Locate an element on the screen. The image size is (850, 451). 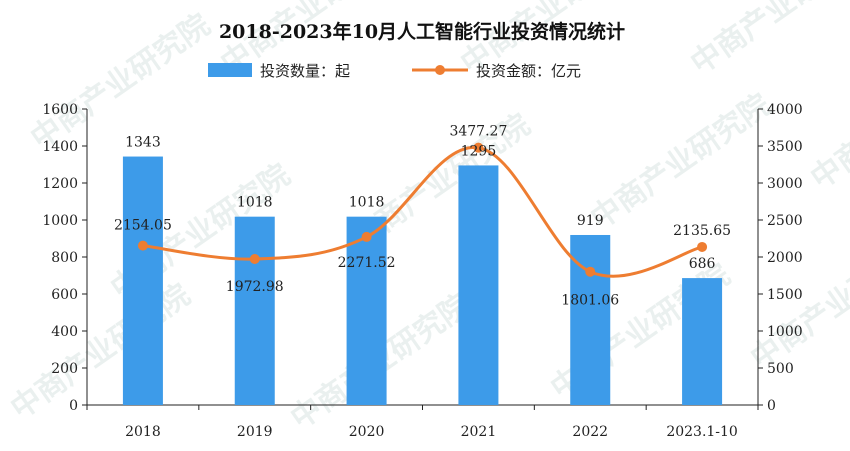
line-data-label: 2135.65 is located at coordinates (702, 231).